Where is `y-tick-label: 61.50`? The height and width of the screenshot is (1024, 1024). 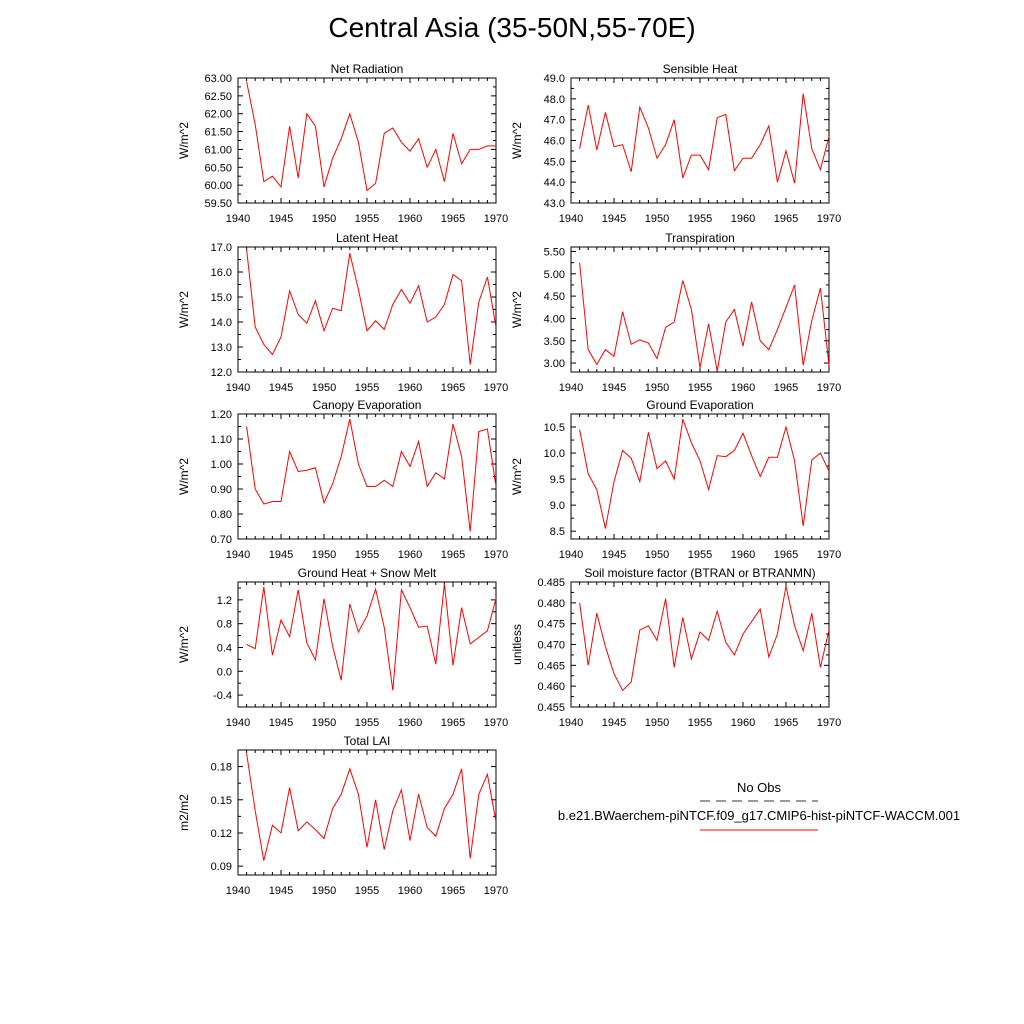
y-tick-label: 61.50 is located at coordinates (218, 133).